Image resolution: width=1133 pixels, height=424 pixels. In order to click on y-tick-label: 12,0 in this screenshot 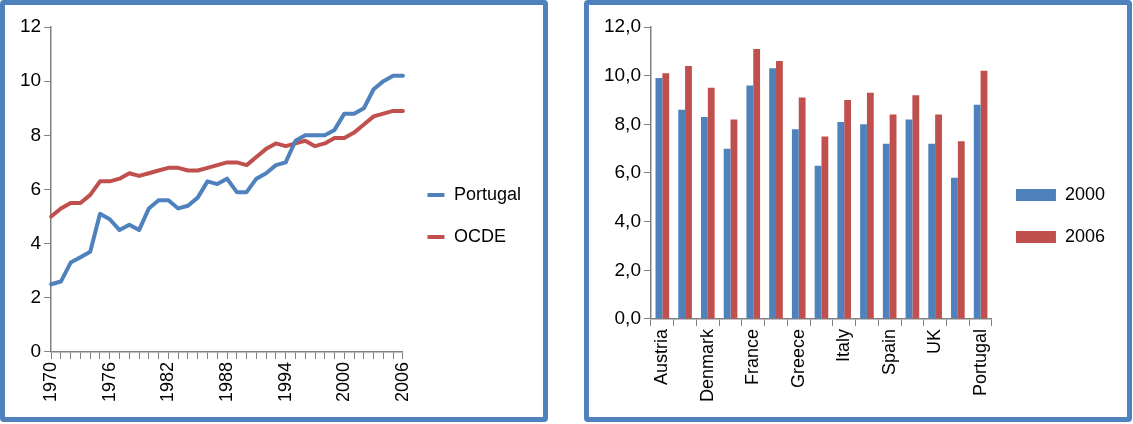, I will do `click(622, 26)`.